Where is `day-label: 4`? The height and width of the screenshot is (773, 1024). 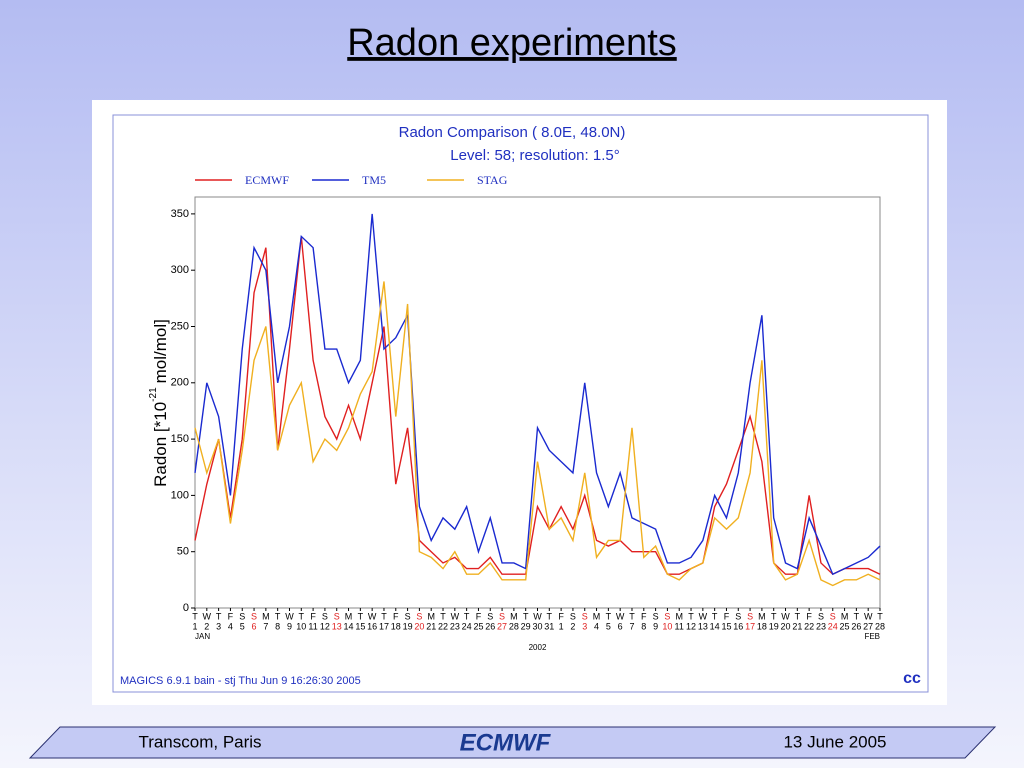 day-label: 4 is located at coordinates (596, 626).